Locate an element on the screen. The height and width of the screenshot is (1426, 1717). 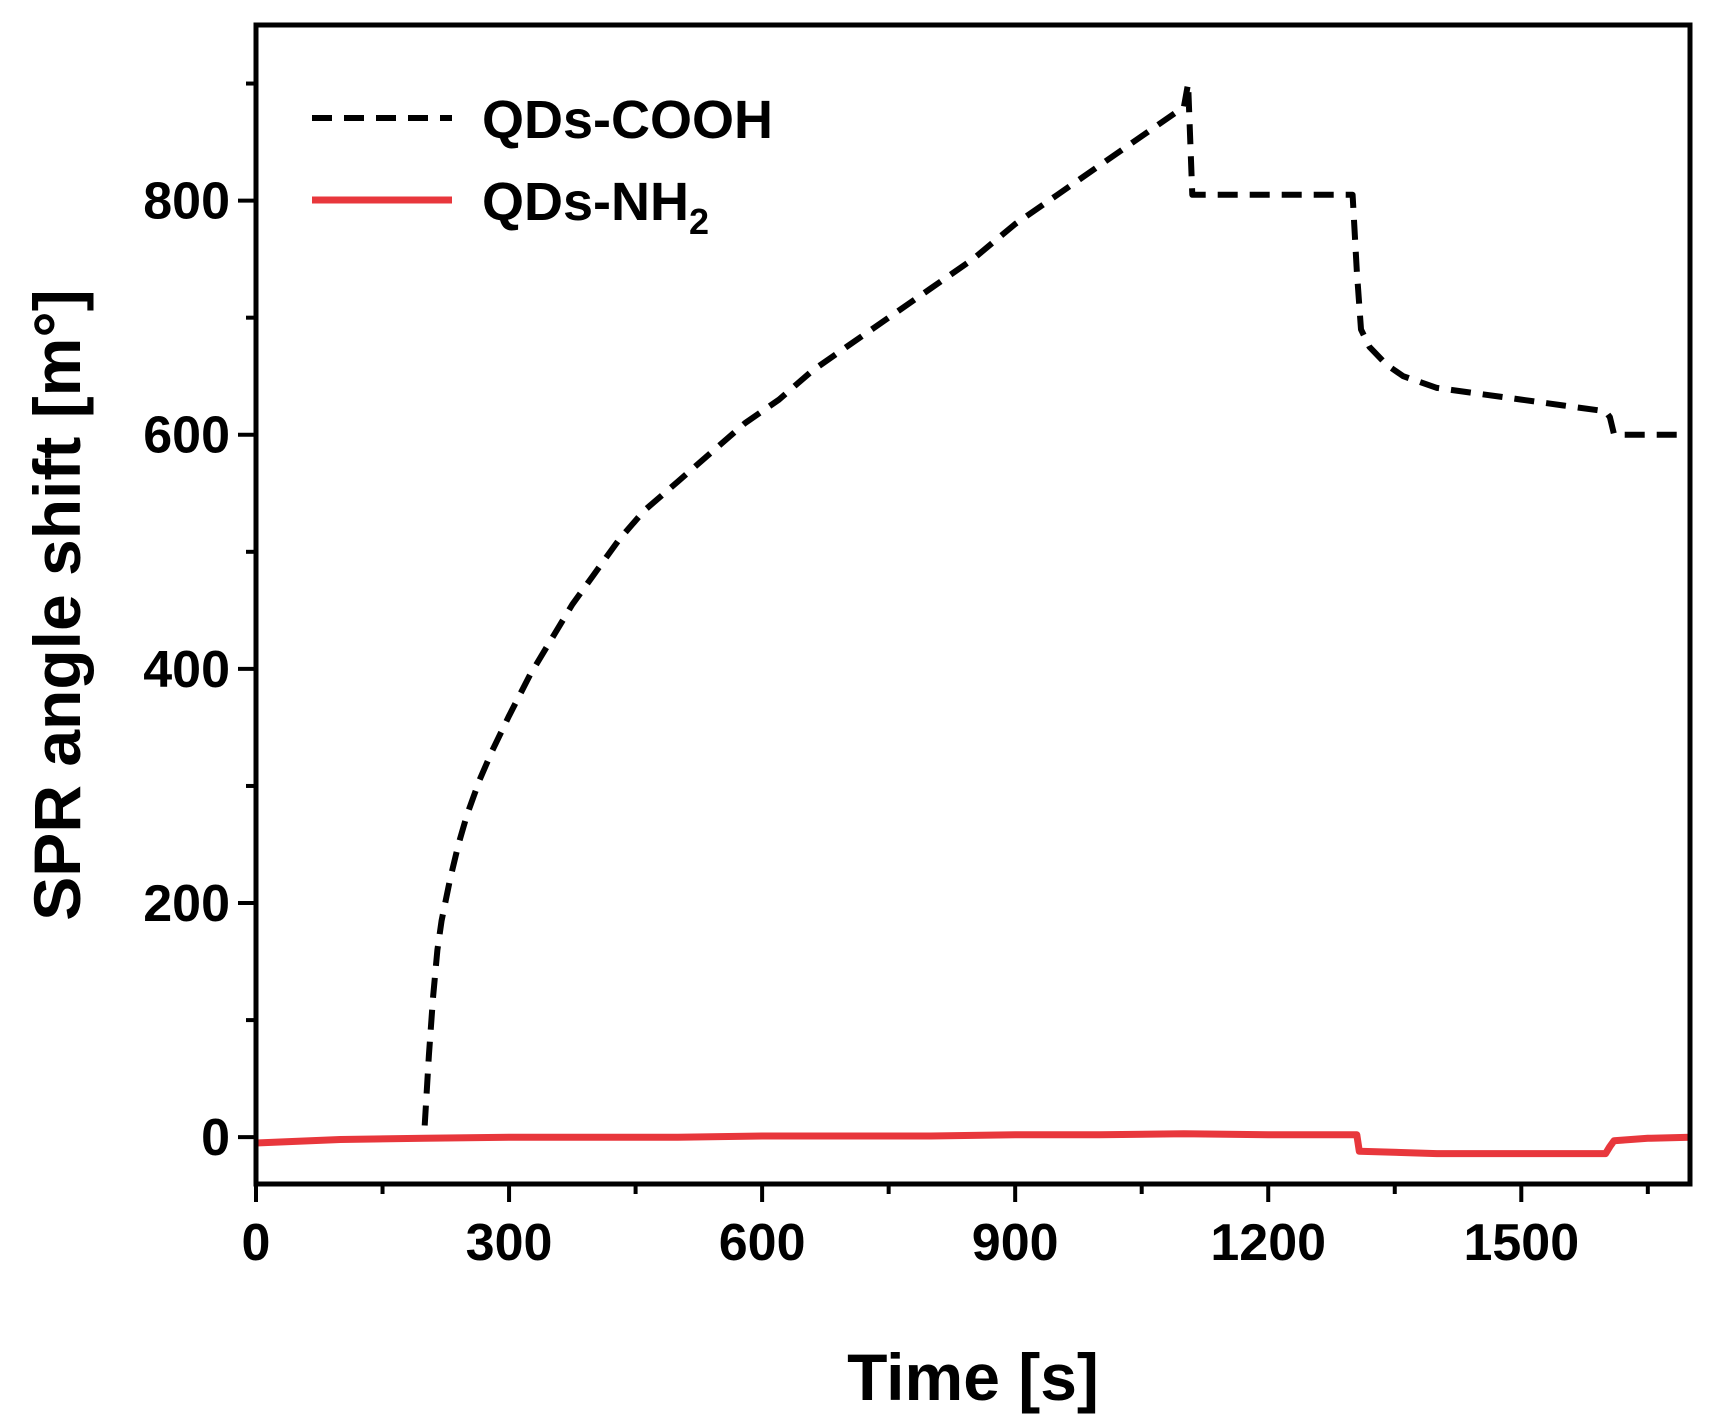
y-tick-label: 400 is located at coordinates (186, 670).